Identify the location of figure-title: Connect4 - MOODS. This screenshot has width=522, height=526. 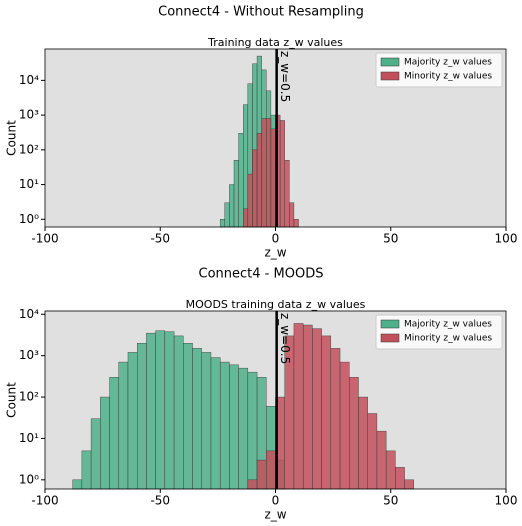
(261, 274).